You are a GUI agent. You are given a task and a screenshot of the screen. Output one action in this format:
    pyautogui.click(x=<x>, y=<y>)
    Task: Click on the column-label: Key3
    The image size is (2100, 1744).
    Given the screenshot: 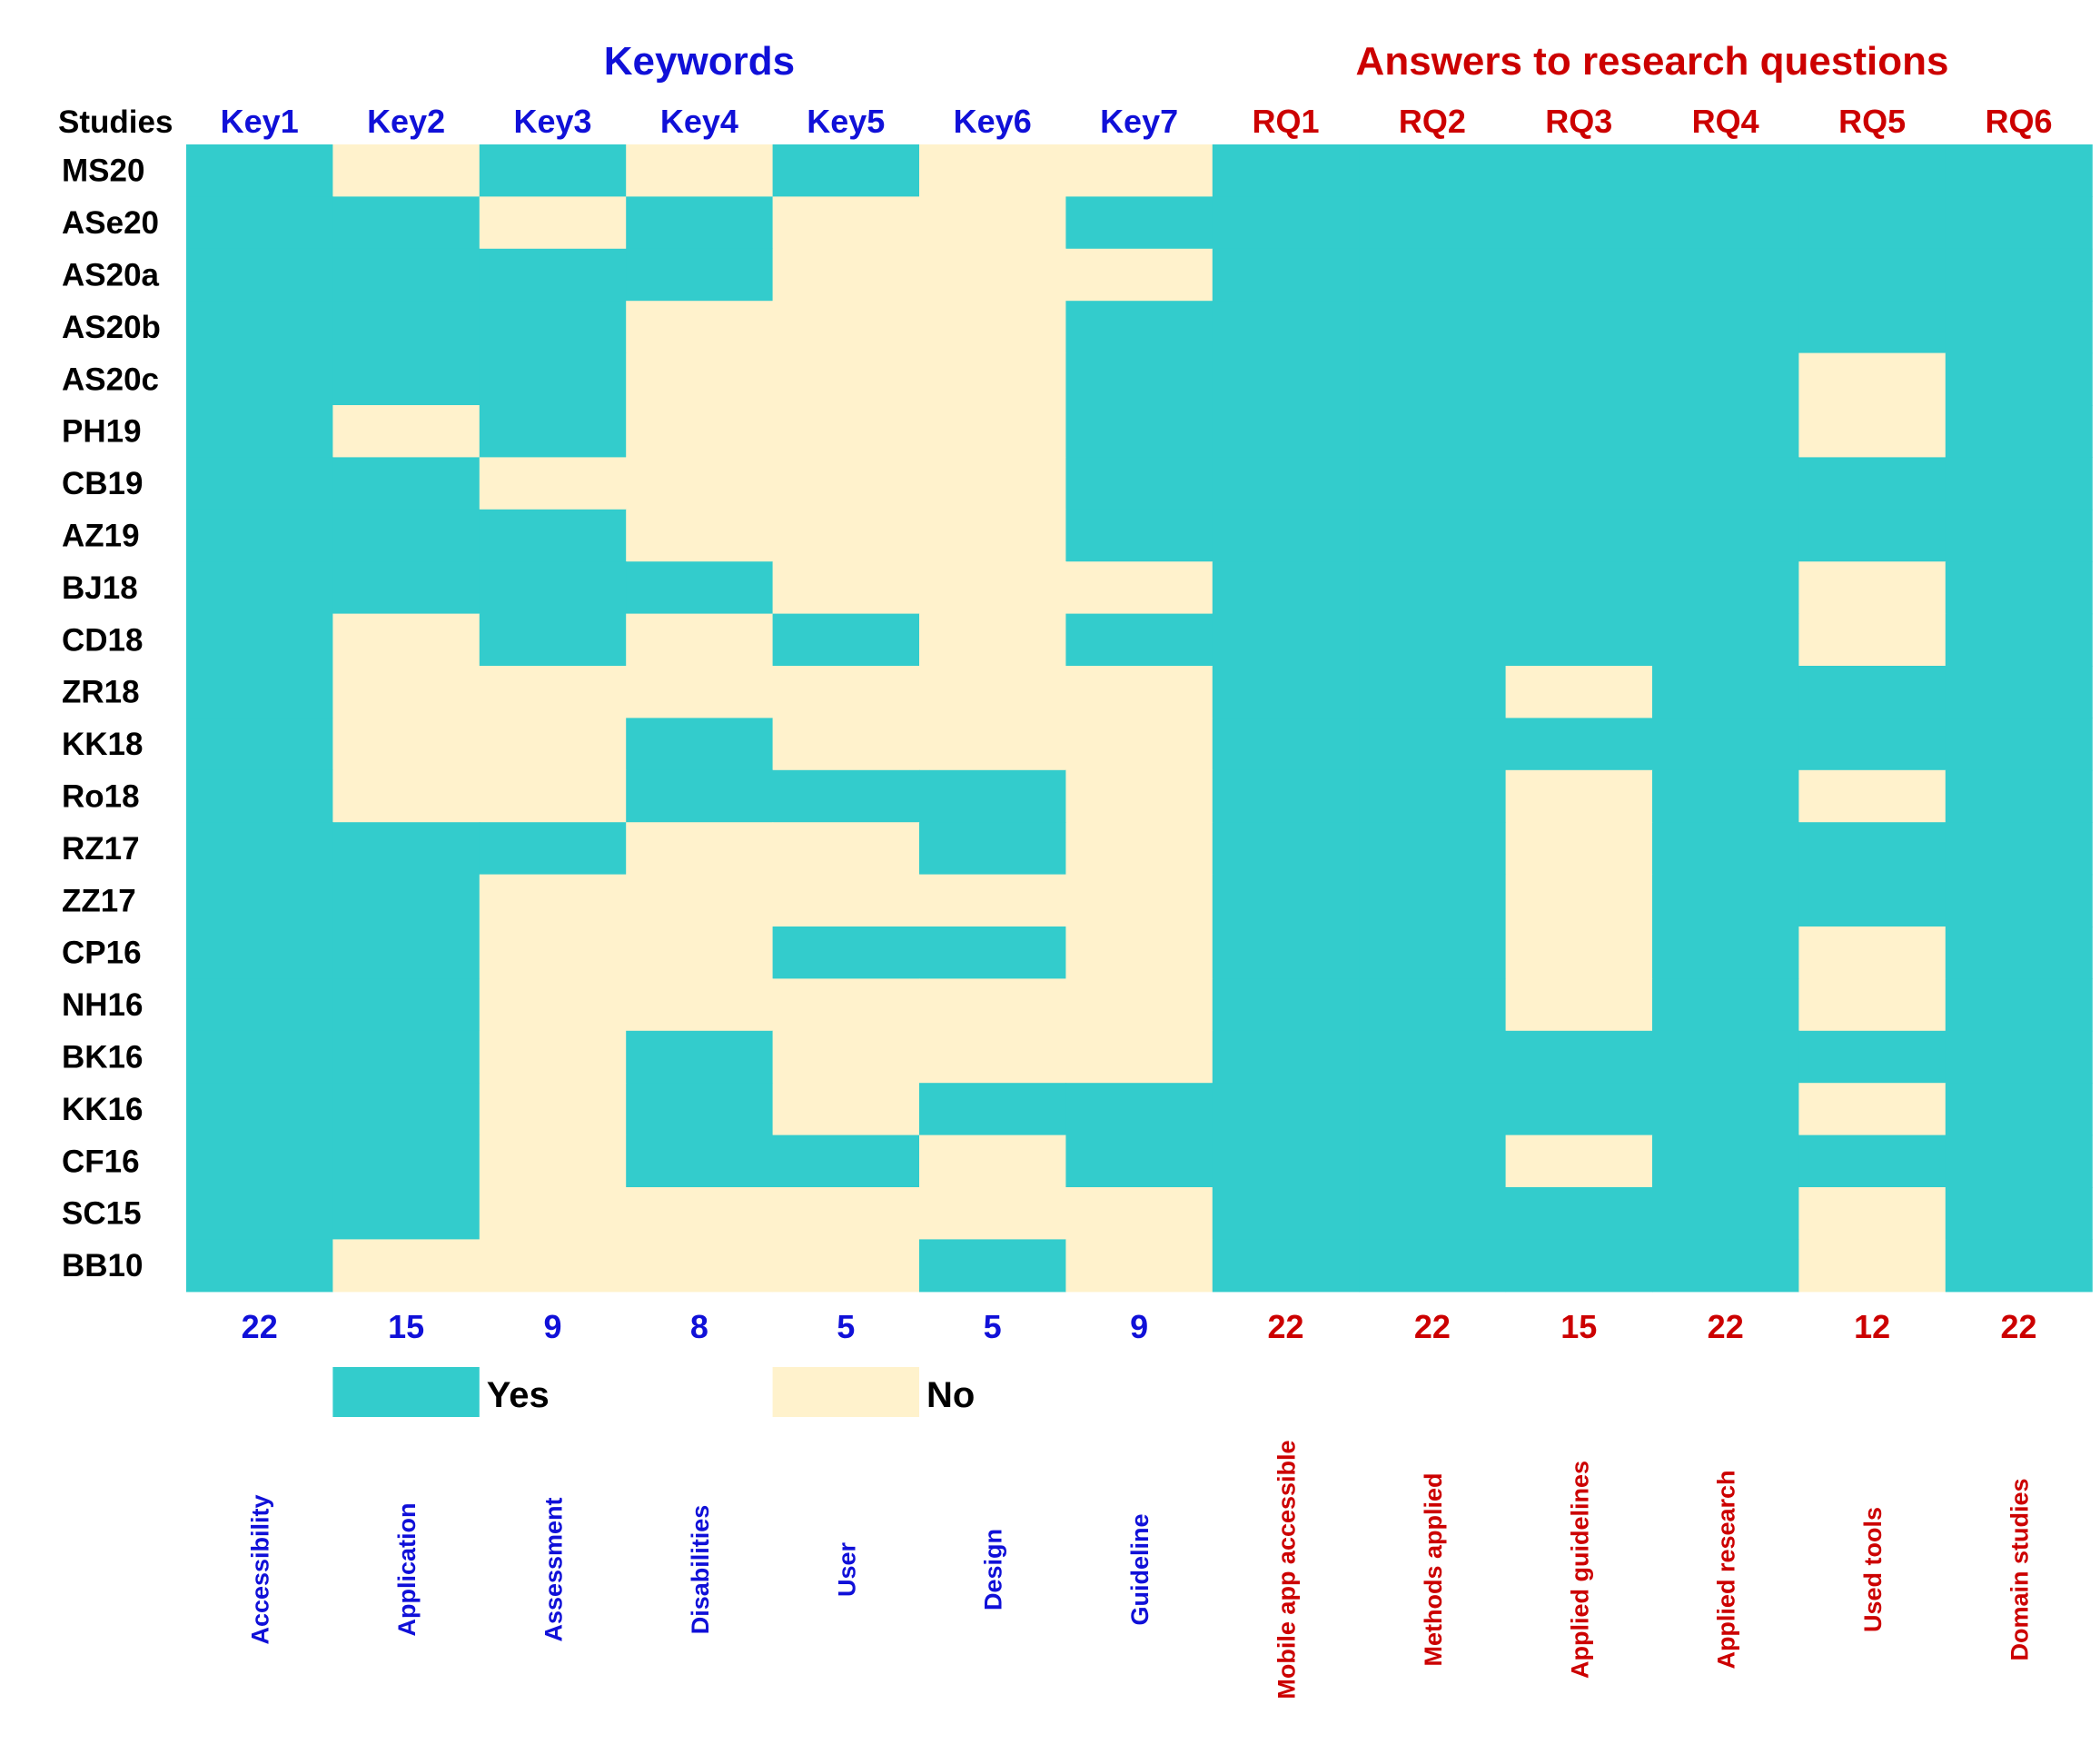 What is the action you would take?
    pyautogui.click(x=552, y=121)
    